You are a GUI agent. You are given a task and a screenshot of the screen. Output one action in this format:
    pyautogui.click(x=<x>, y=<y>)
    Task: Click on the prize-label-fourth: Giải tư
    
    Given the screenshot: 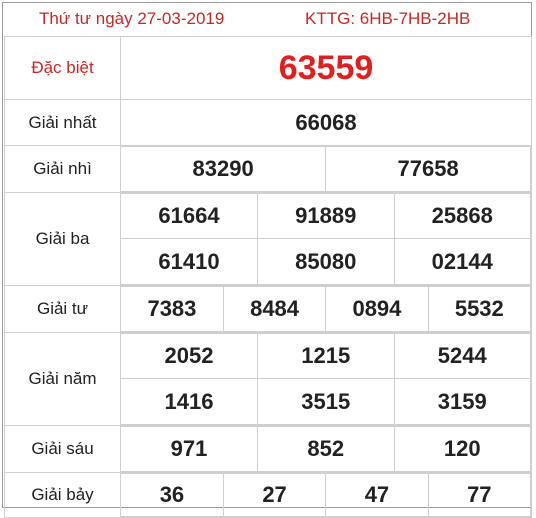 What is the action you would take?
    pyautogui.click(x=62, y=309)
    